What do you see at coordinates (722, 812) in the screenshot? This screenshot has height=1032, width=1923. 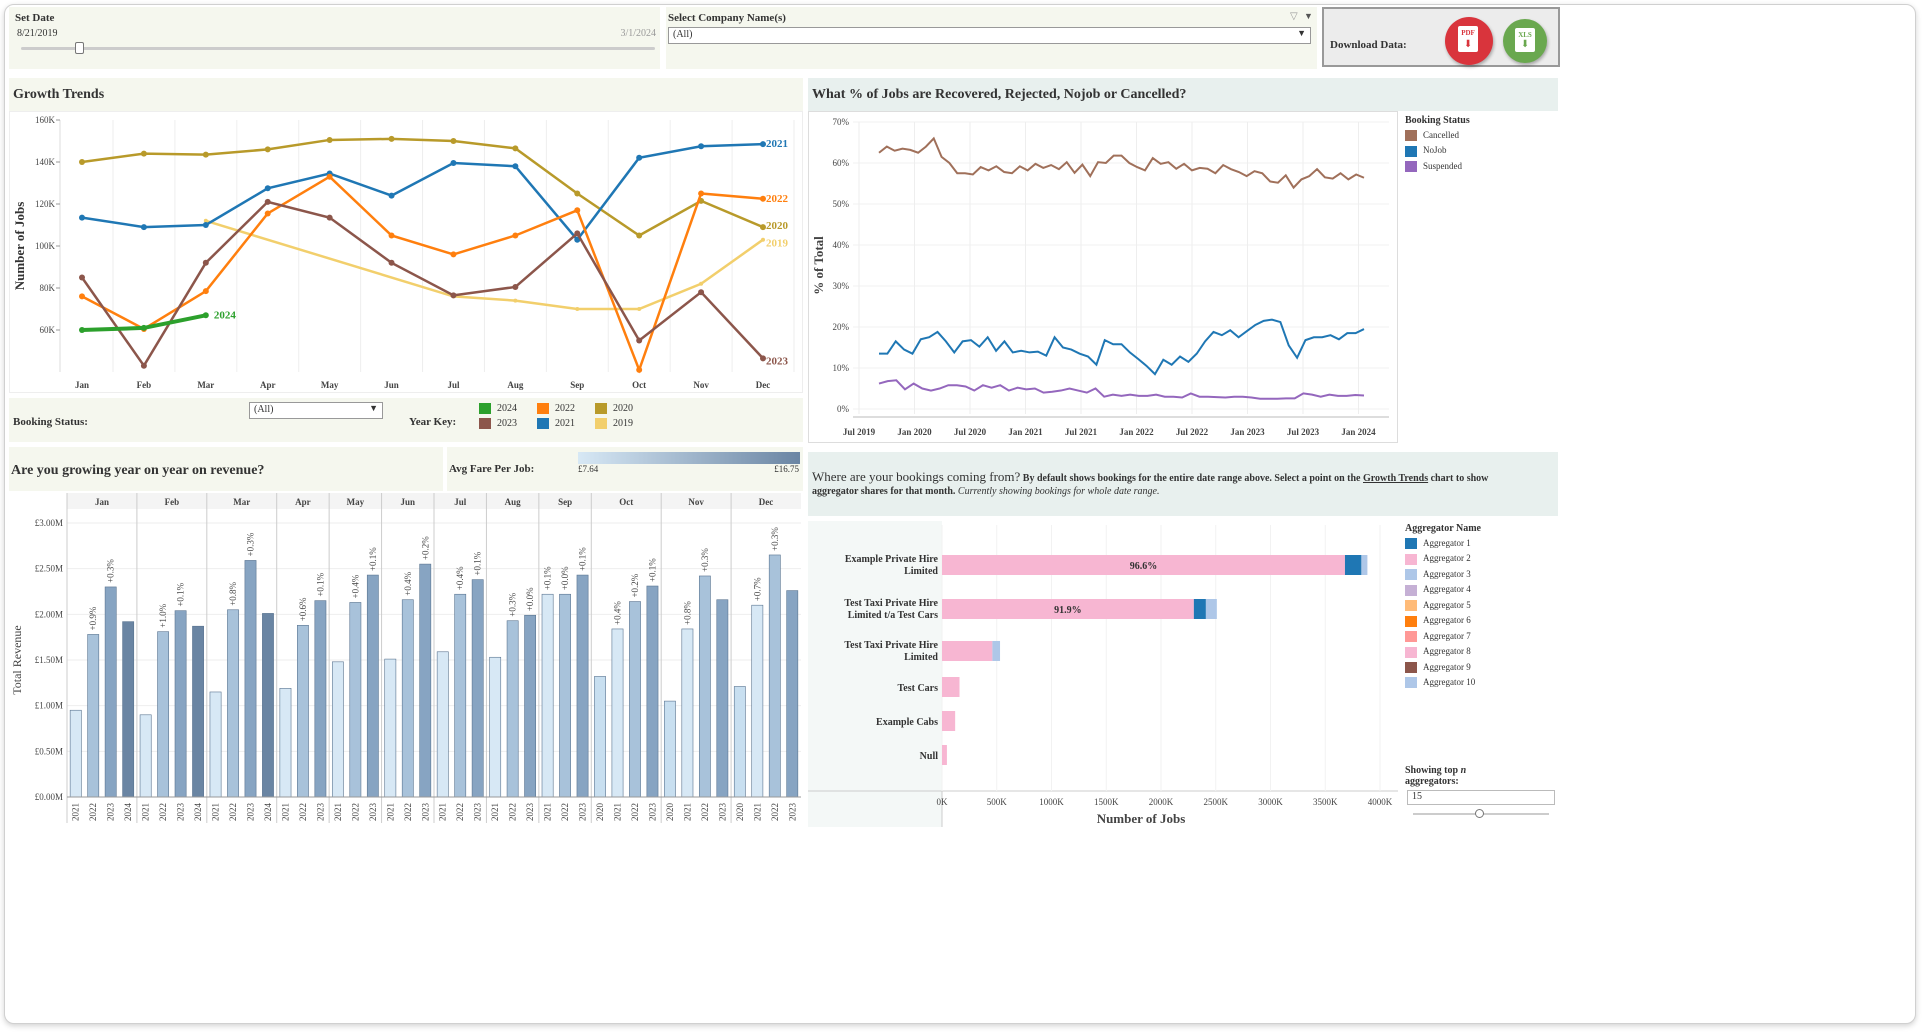 I see `year-tick-label: 2023` at bounding box center [722, 812].